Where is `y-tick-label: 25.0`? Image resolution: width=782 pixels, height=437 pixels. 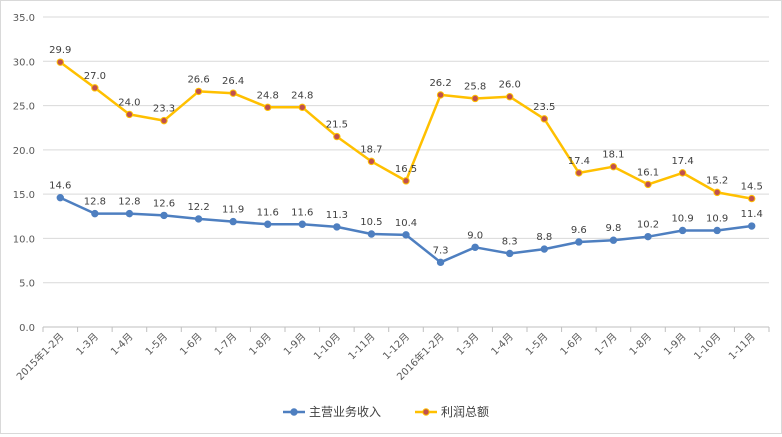
y-tick-label: 25.0 is located at coordinates (24, 107).